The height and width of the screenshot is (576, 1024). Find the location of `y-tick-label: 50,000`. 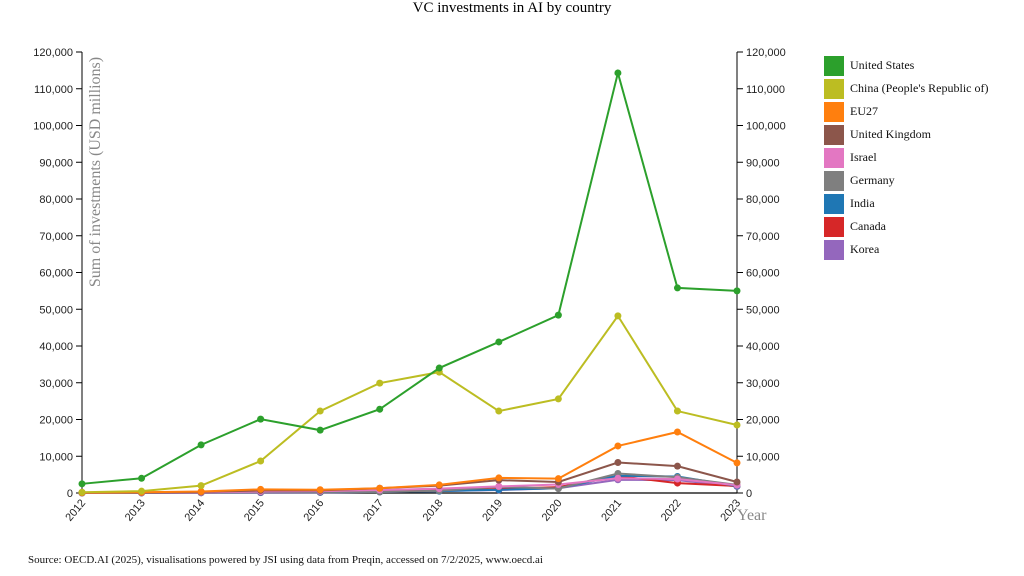

y-tick-label: 50,000 is located at coordinates (56, 310).